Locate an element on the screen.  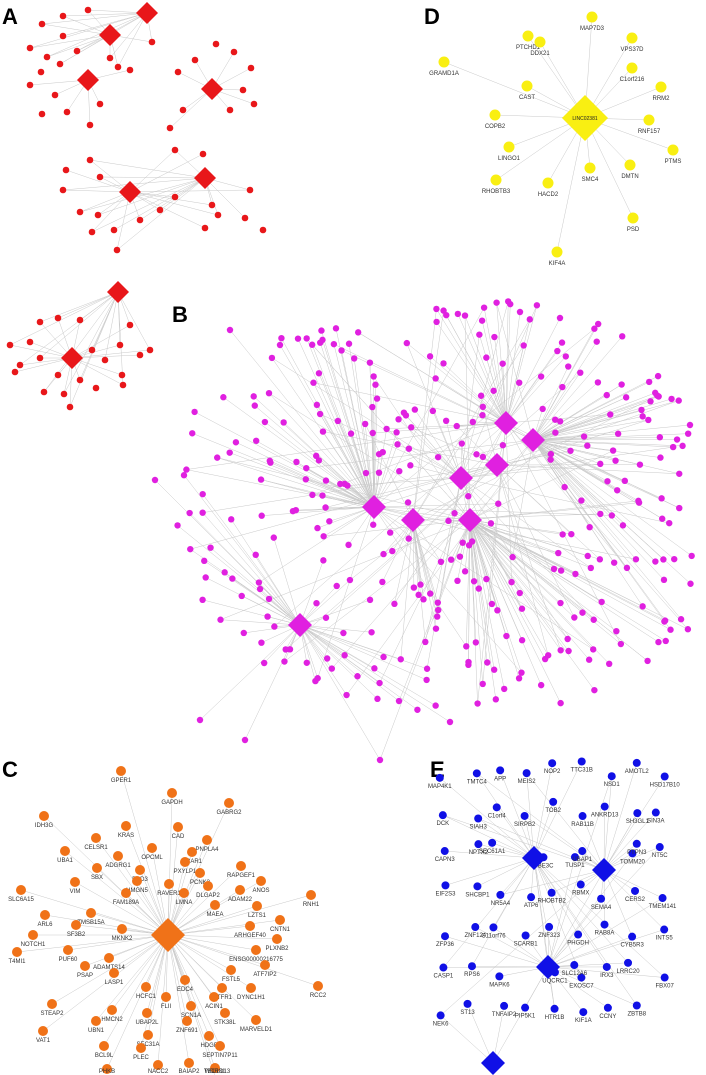
node-label: RRM2 is located at coordinates (661, 99).